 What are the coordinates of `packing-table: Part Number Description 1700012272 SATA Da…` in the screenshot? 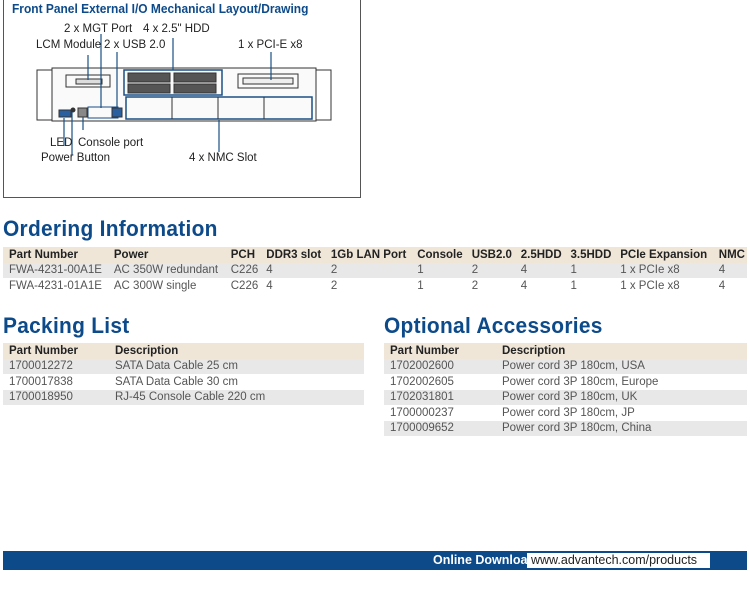 It's located at (183, 374).